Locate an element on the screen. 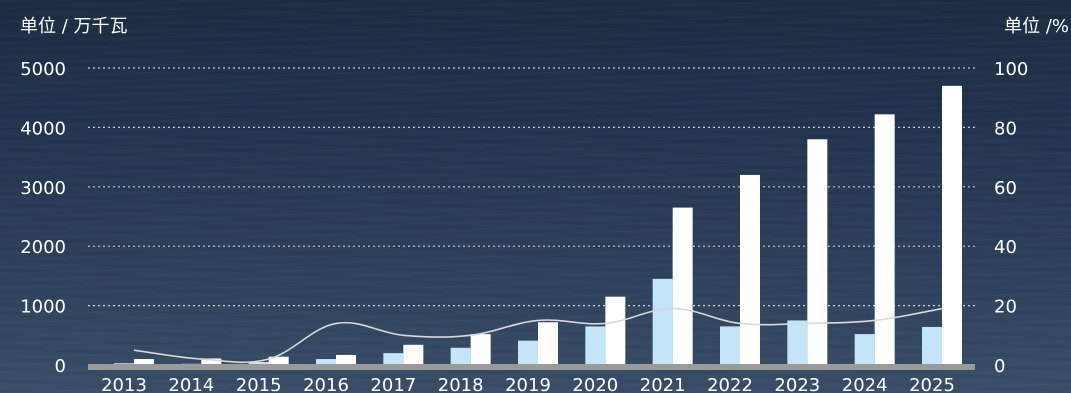 Image resolution: width=1071 pixels, height=393 pixels. x-tick-label: 2022 is located at coordinates (730, 384).